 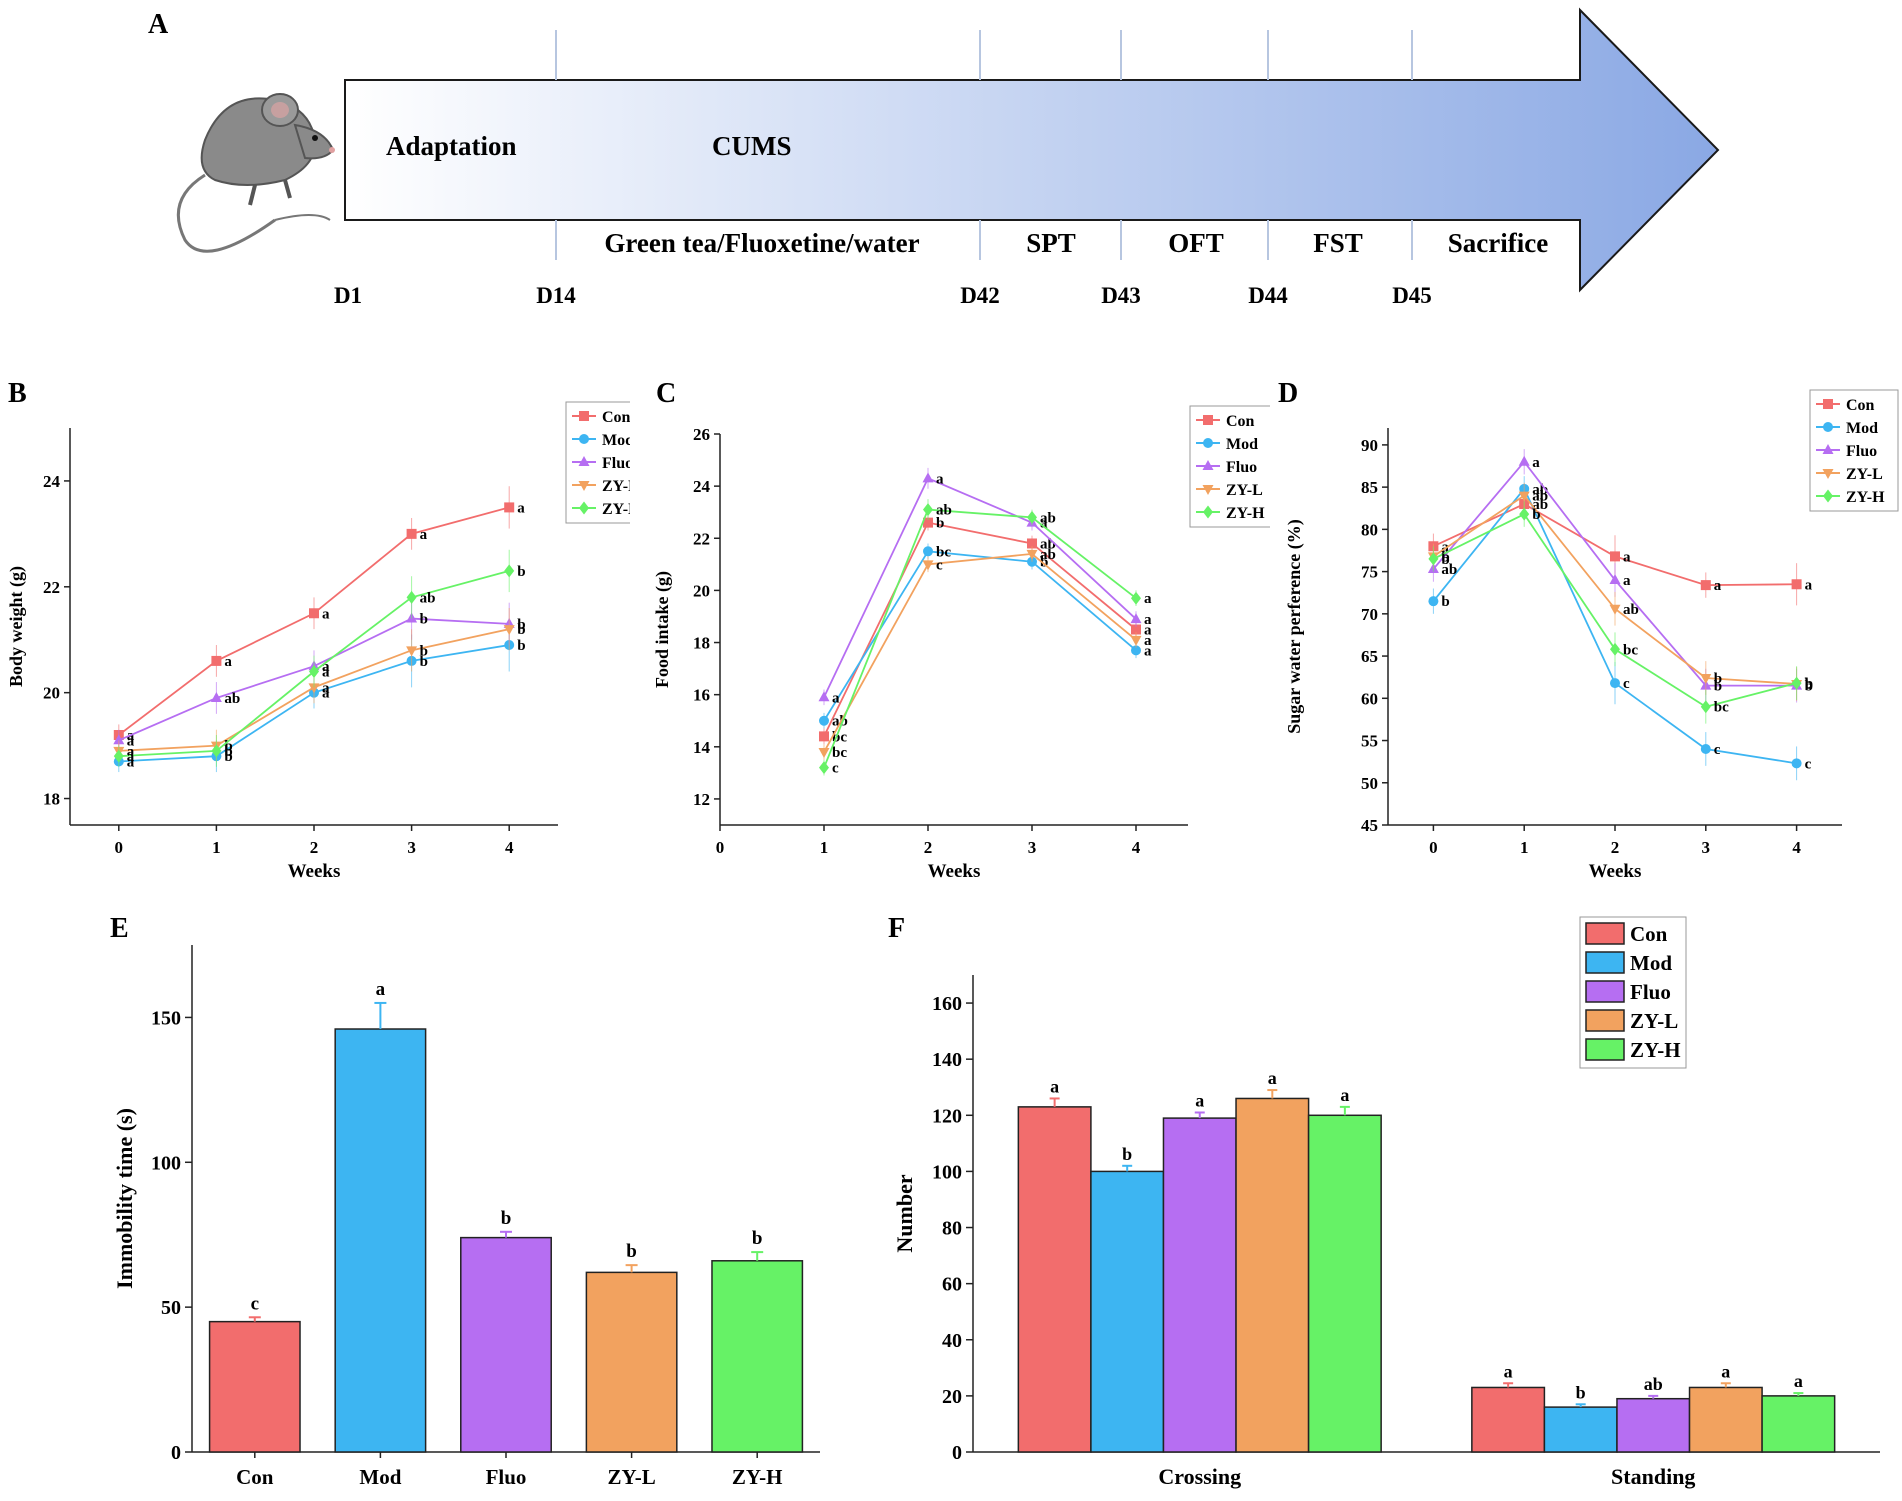 I want to click on day-d42: D42, so click(x=980, y=295).